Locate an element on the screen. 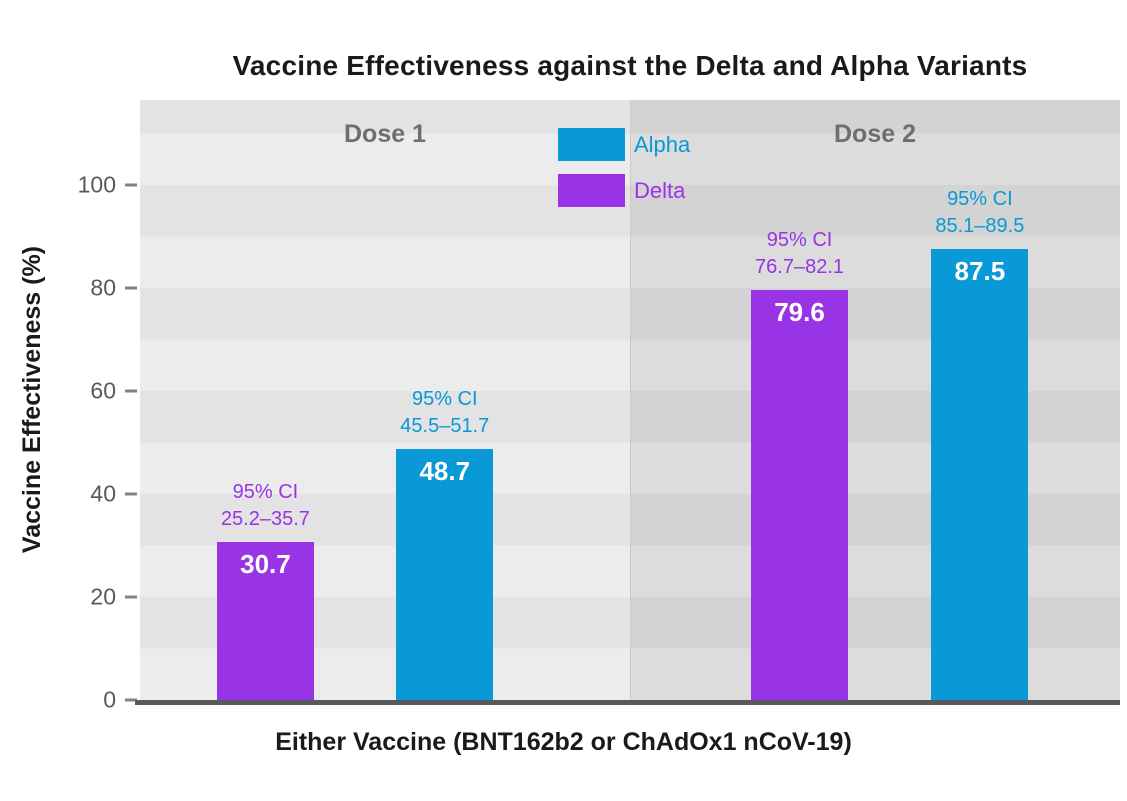 The width and height of the screenshot is (1127, 801). y-axis-title-text: Vaccine Effectiveness (%) is located at coordinates (31, 400).